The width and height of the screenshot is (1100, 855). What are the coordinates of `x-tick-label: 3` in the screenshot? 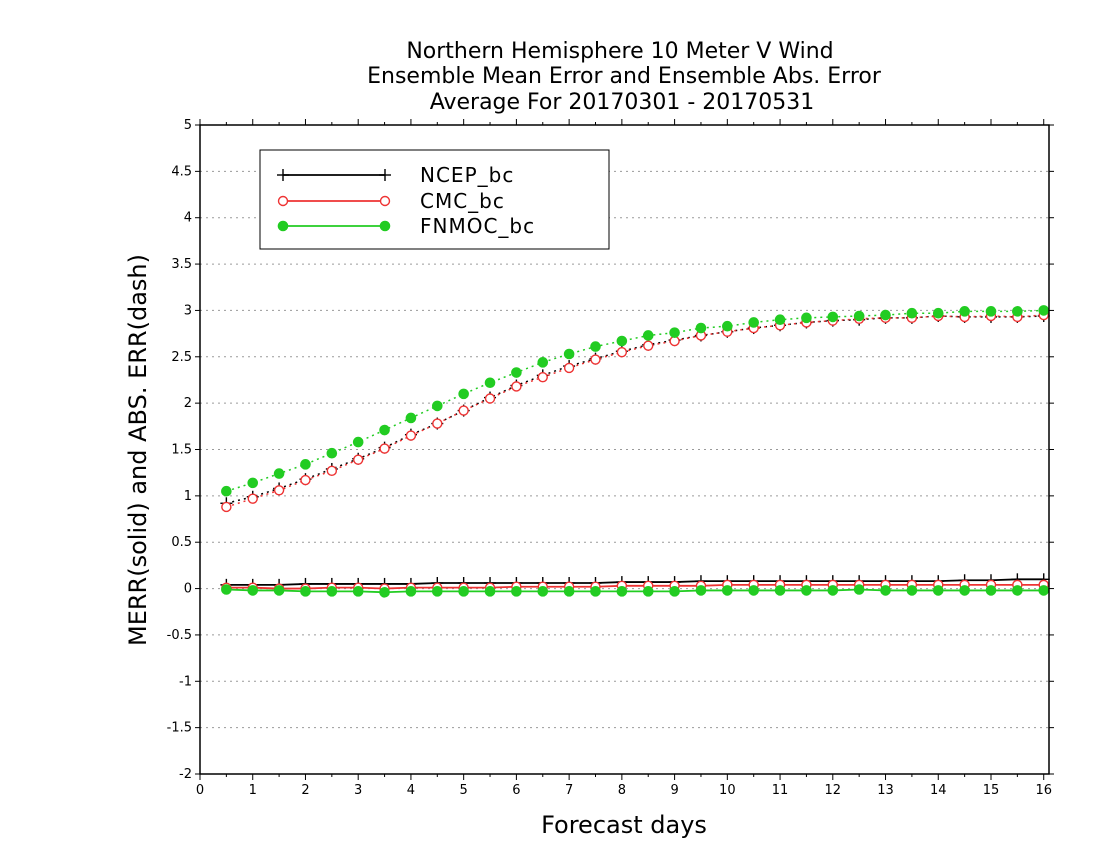 It's located at (358, 790).